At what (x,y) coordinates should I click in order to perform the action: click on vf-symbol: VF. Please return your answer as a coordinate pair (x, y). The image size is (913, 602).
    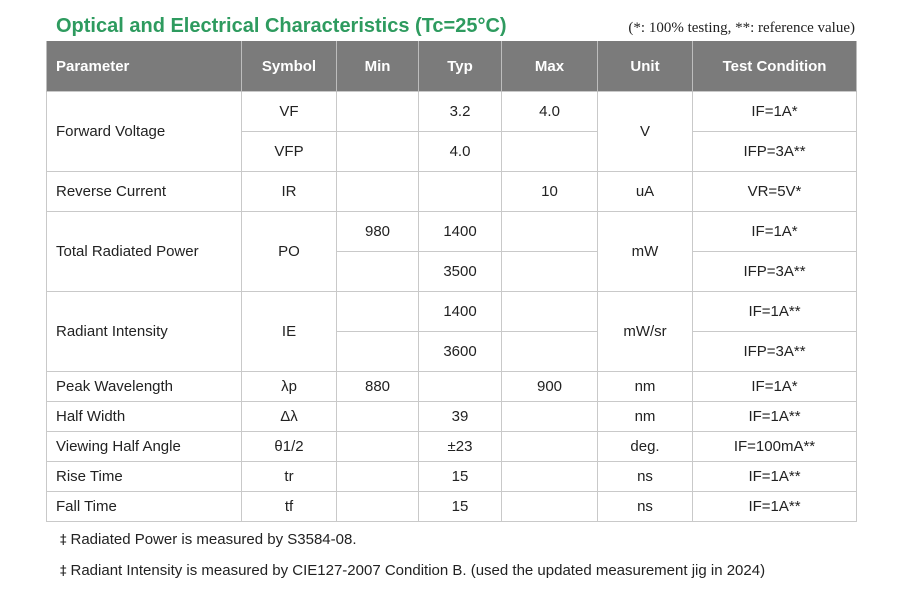
    Looking at the image, I should click on (289, 111).